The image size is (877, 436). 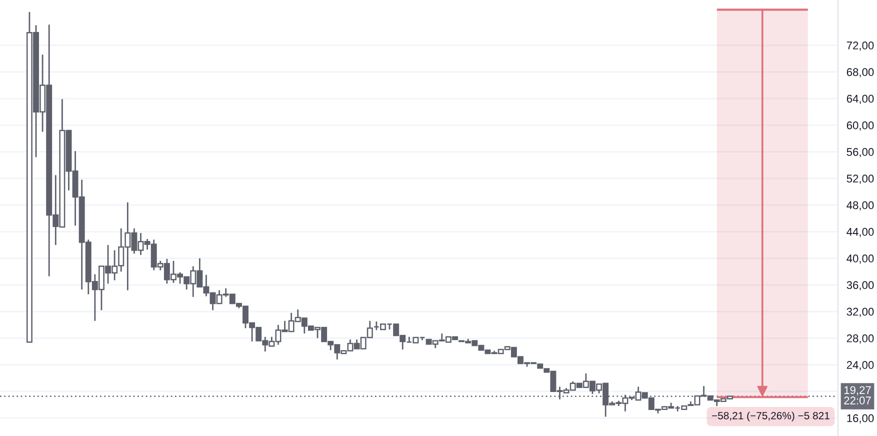 I want to click on y-tick-label: 32,00, so click(x=860, y=312).